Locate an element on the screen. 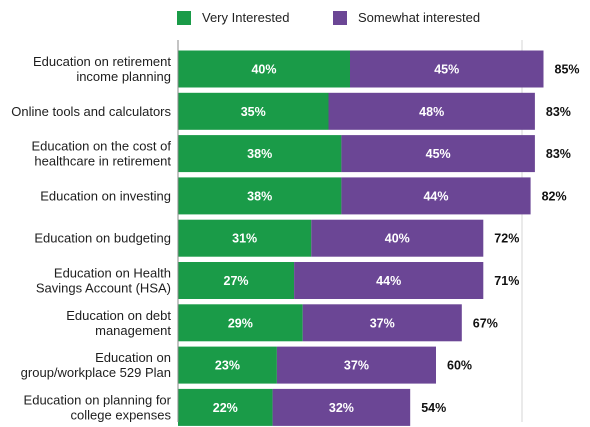  legend-item-very-interested: Very Interested is located at coordinates (233, 17).